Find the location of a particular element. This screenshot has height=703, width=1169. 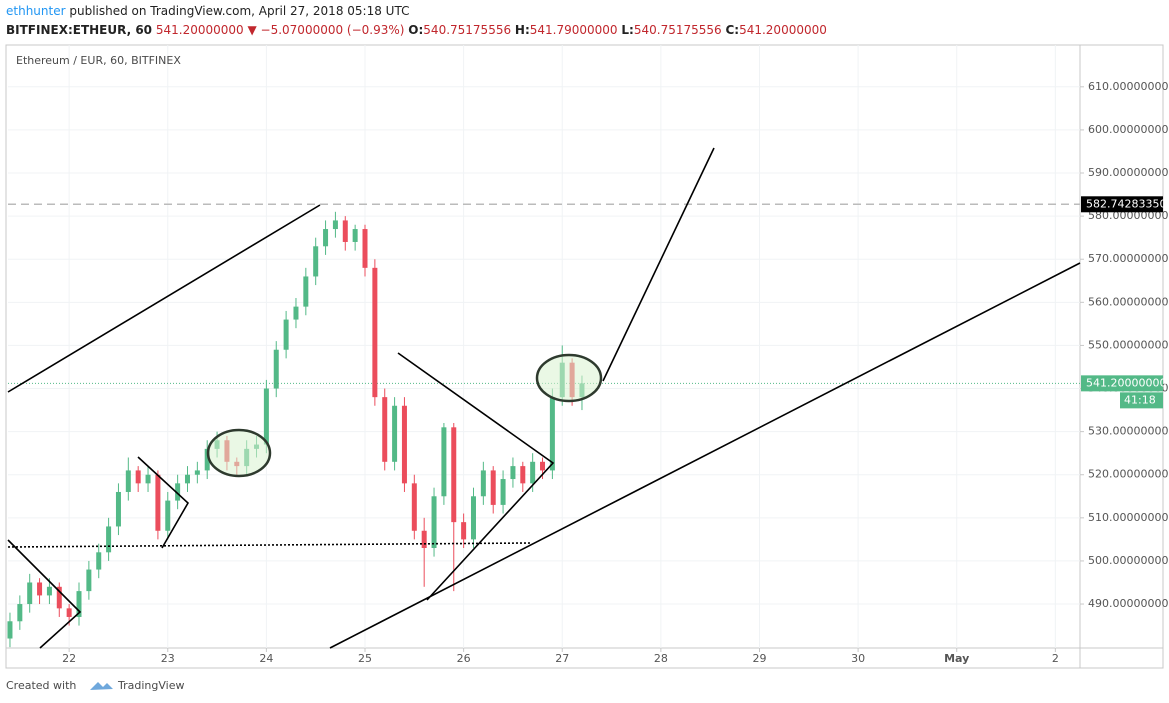

y-tick-label: 490.00000000 is located at coordinates (1128, 603).